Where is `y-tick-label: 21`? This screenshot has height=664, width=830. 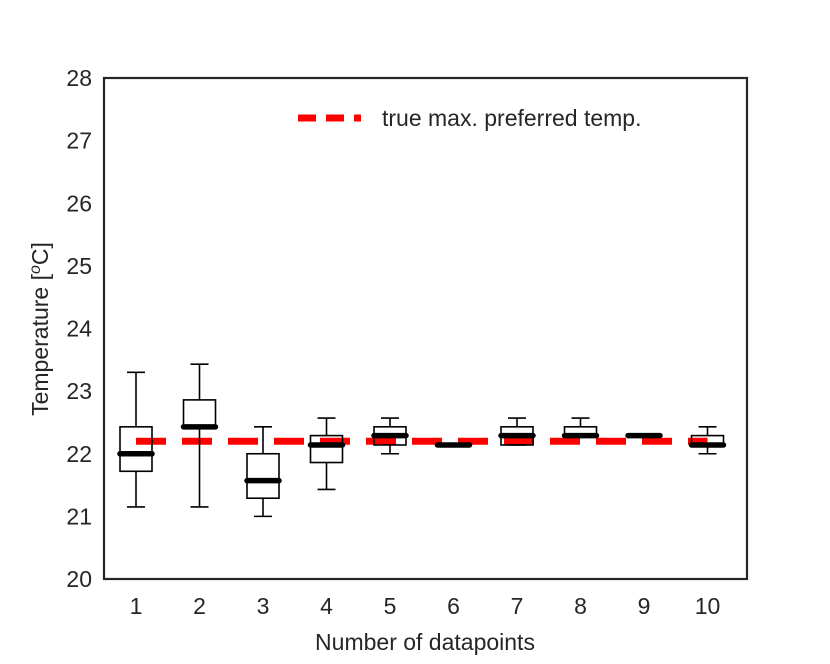 y-tick-label: 21 is located at coordinates (79, 516).